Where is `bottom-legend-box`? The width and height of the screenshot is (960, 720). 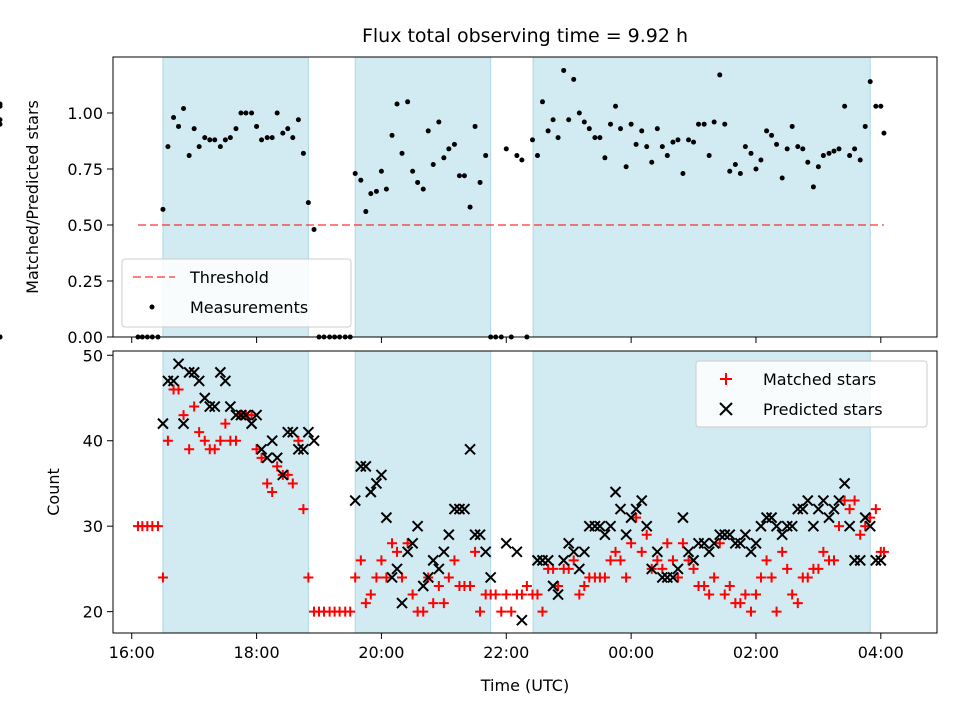
bottom-legend-box is located at coordinates (811, 394).